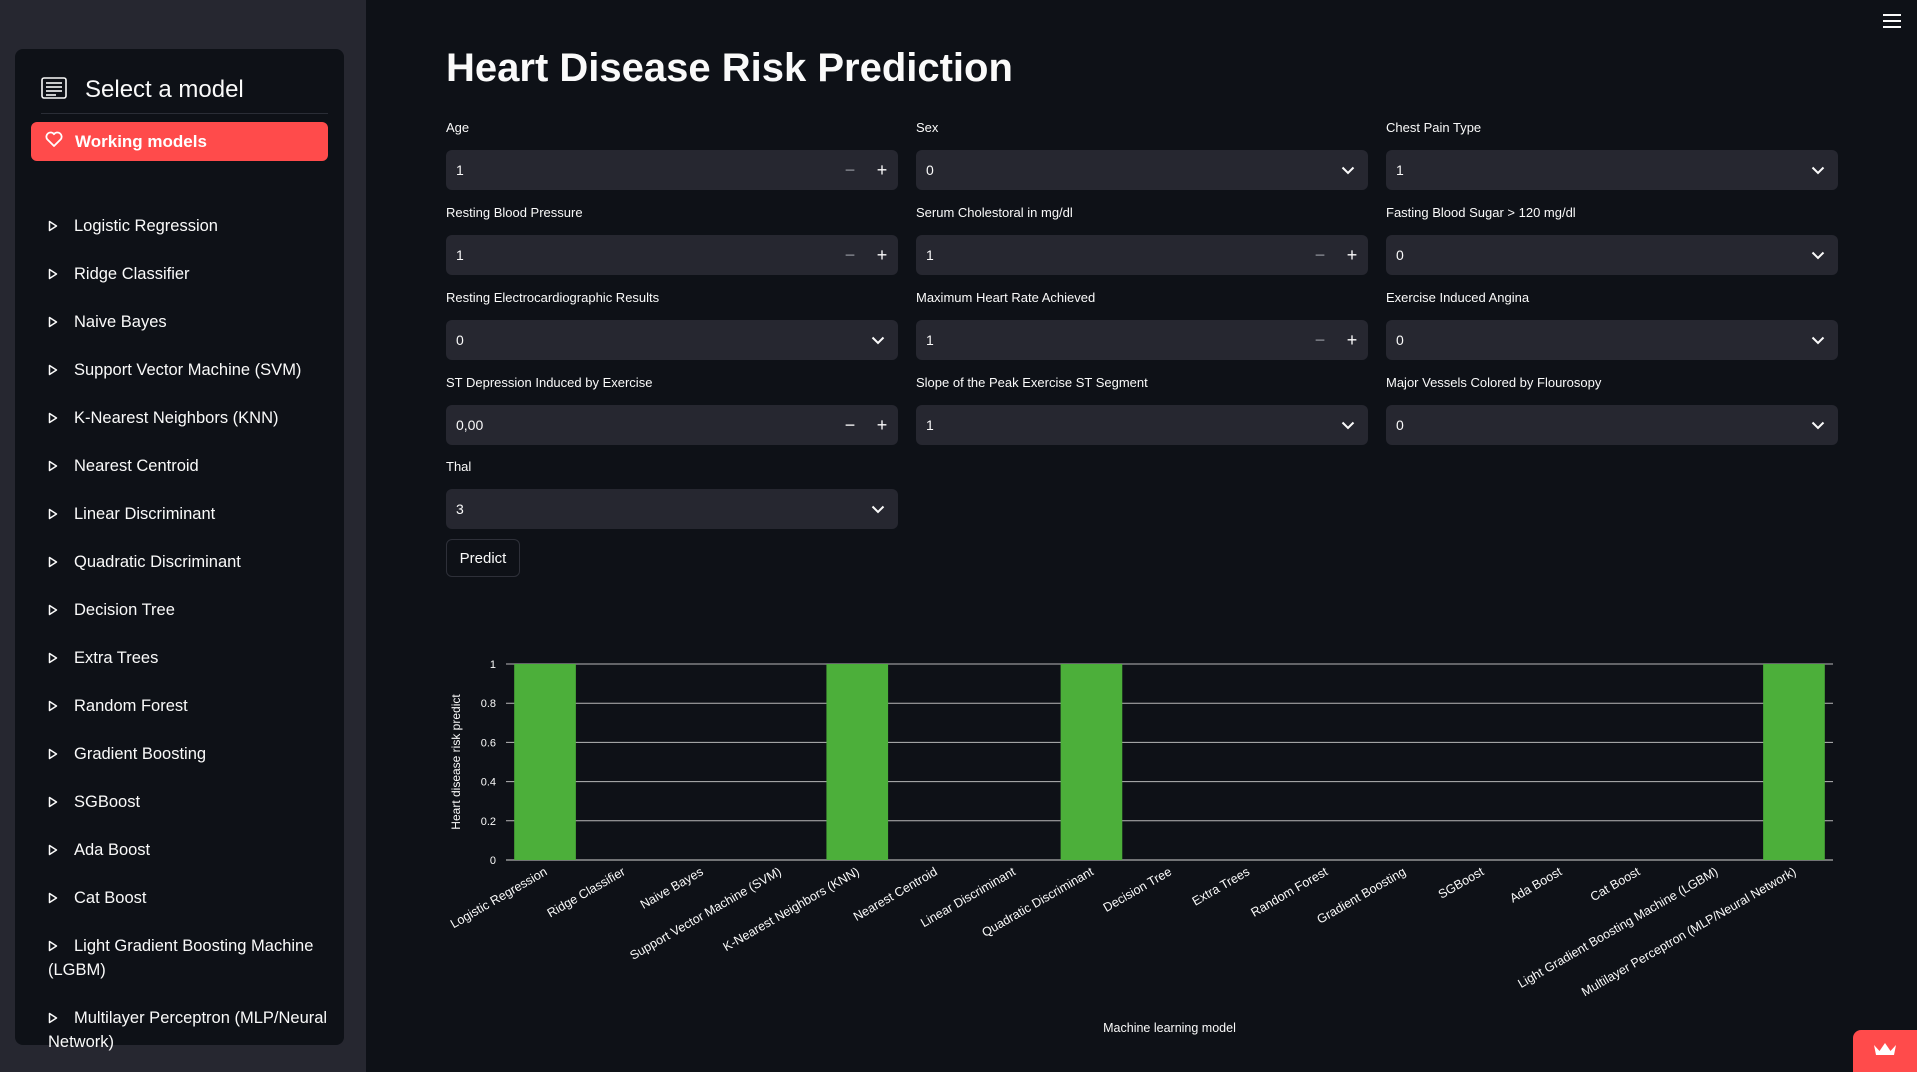  What do you see at coordinates (586, 892) in the screenshot?
I see `x-tick-label: Ridge Classifier` at bounding box center [586, 892].